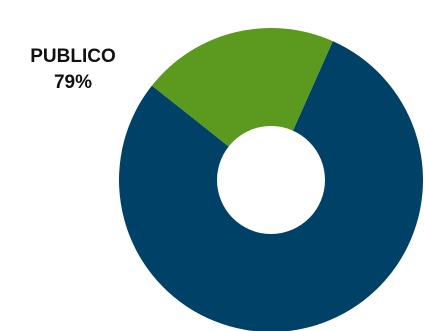 This screenshot has width=424, height=331. I want to click on slice-label-percent: 79%, so click(73, 82).